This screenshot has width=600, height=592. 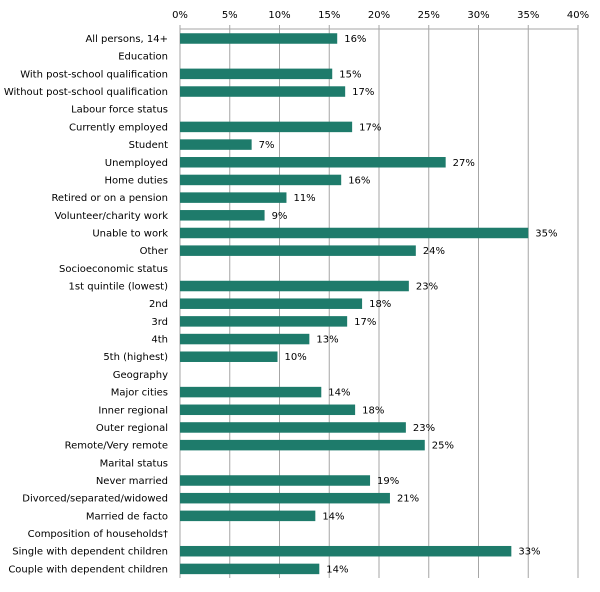 What do you see at coordinates (109, 198) in the screenshot?
I see `category-label: Retired or on a pension` at bounding box center [109, 198].